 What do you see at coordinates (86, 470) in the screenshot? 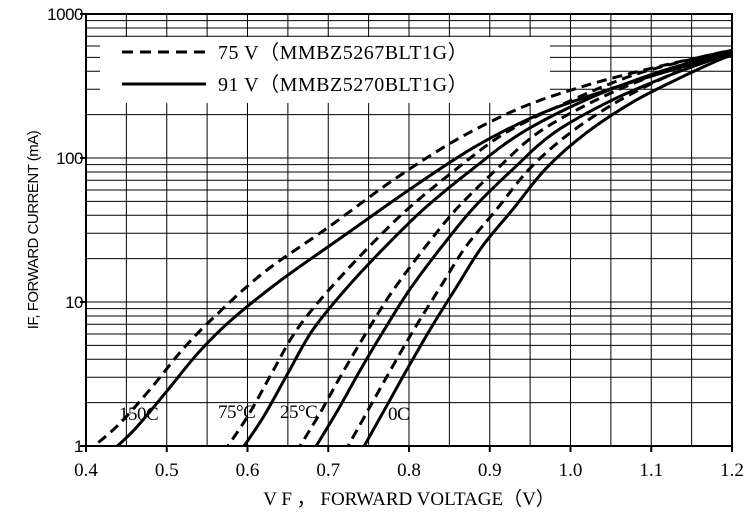
I see `x-tick-label: 0.4` at bounding box center [86, 470].